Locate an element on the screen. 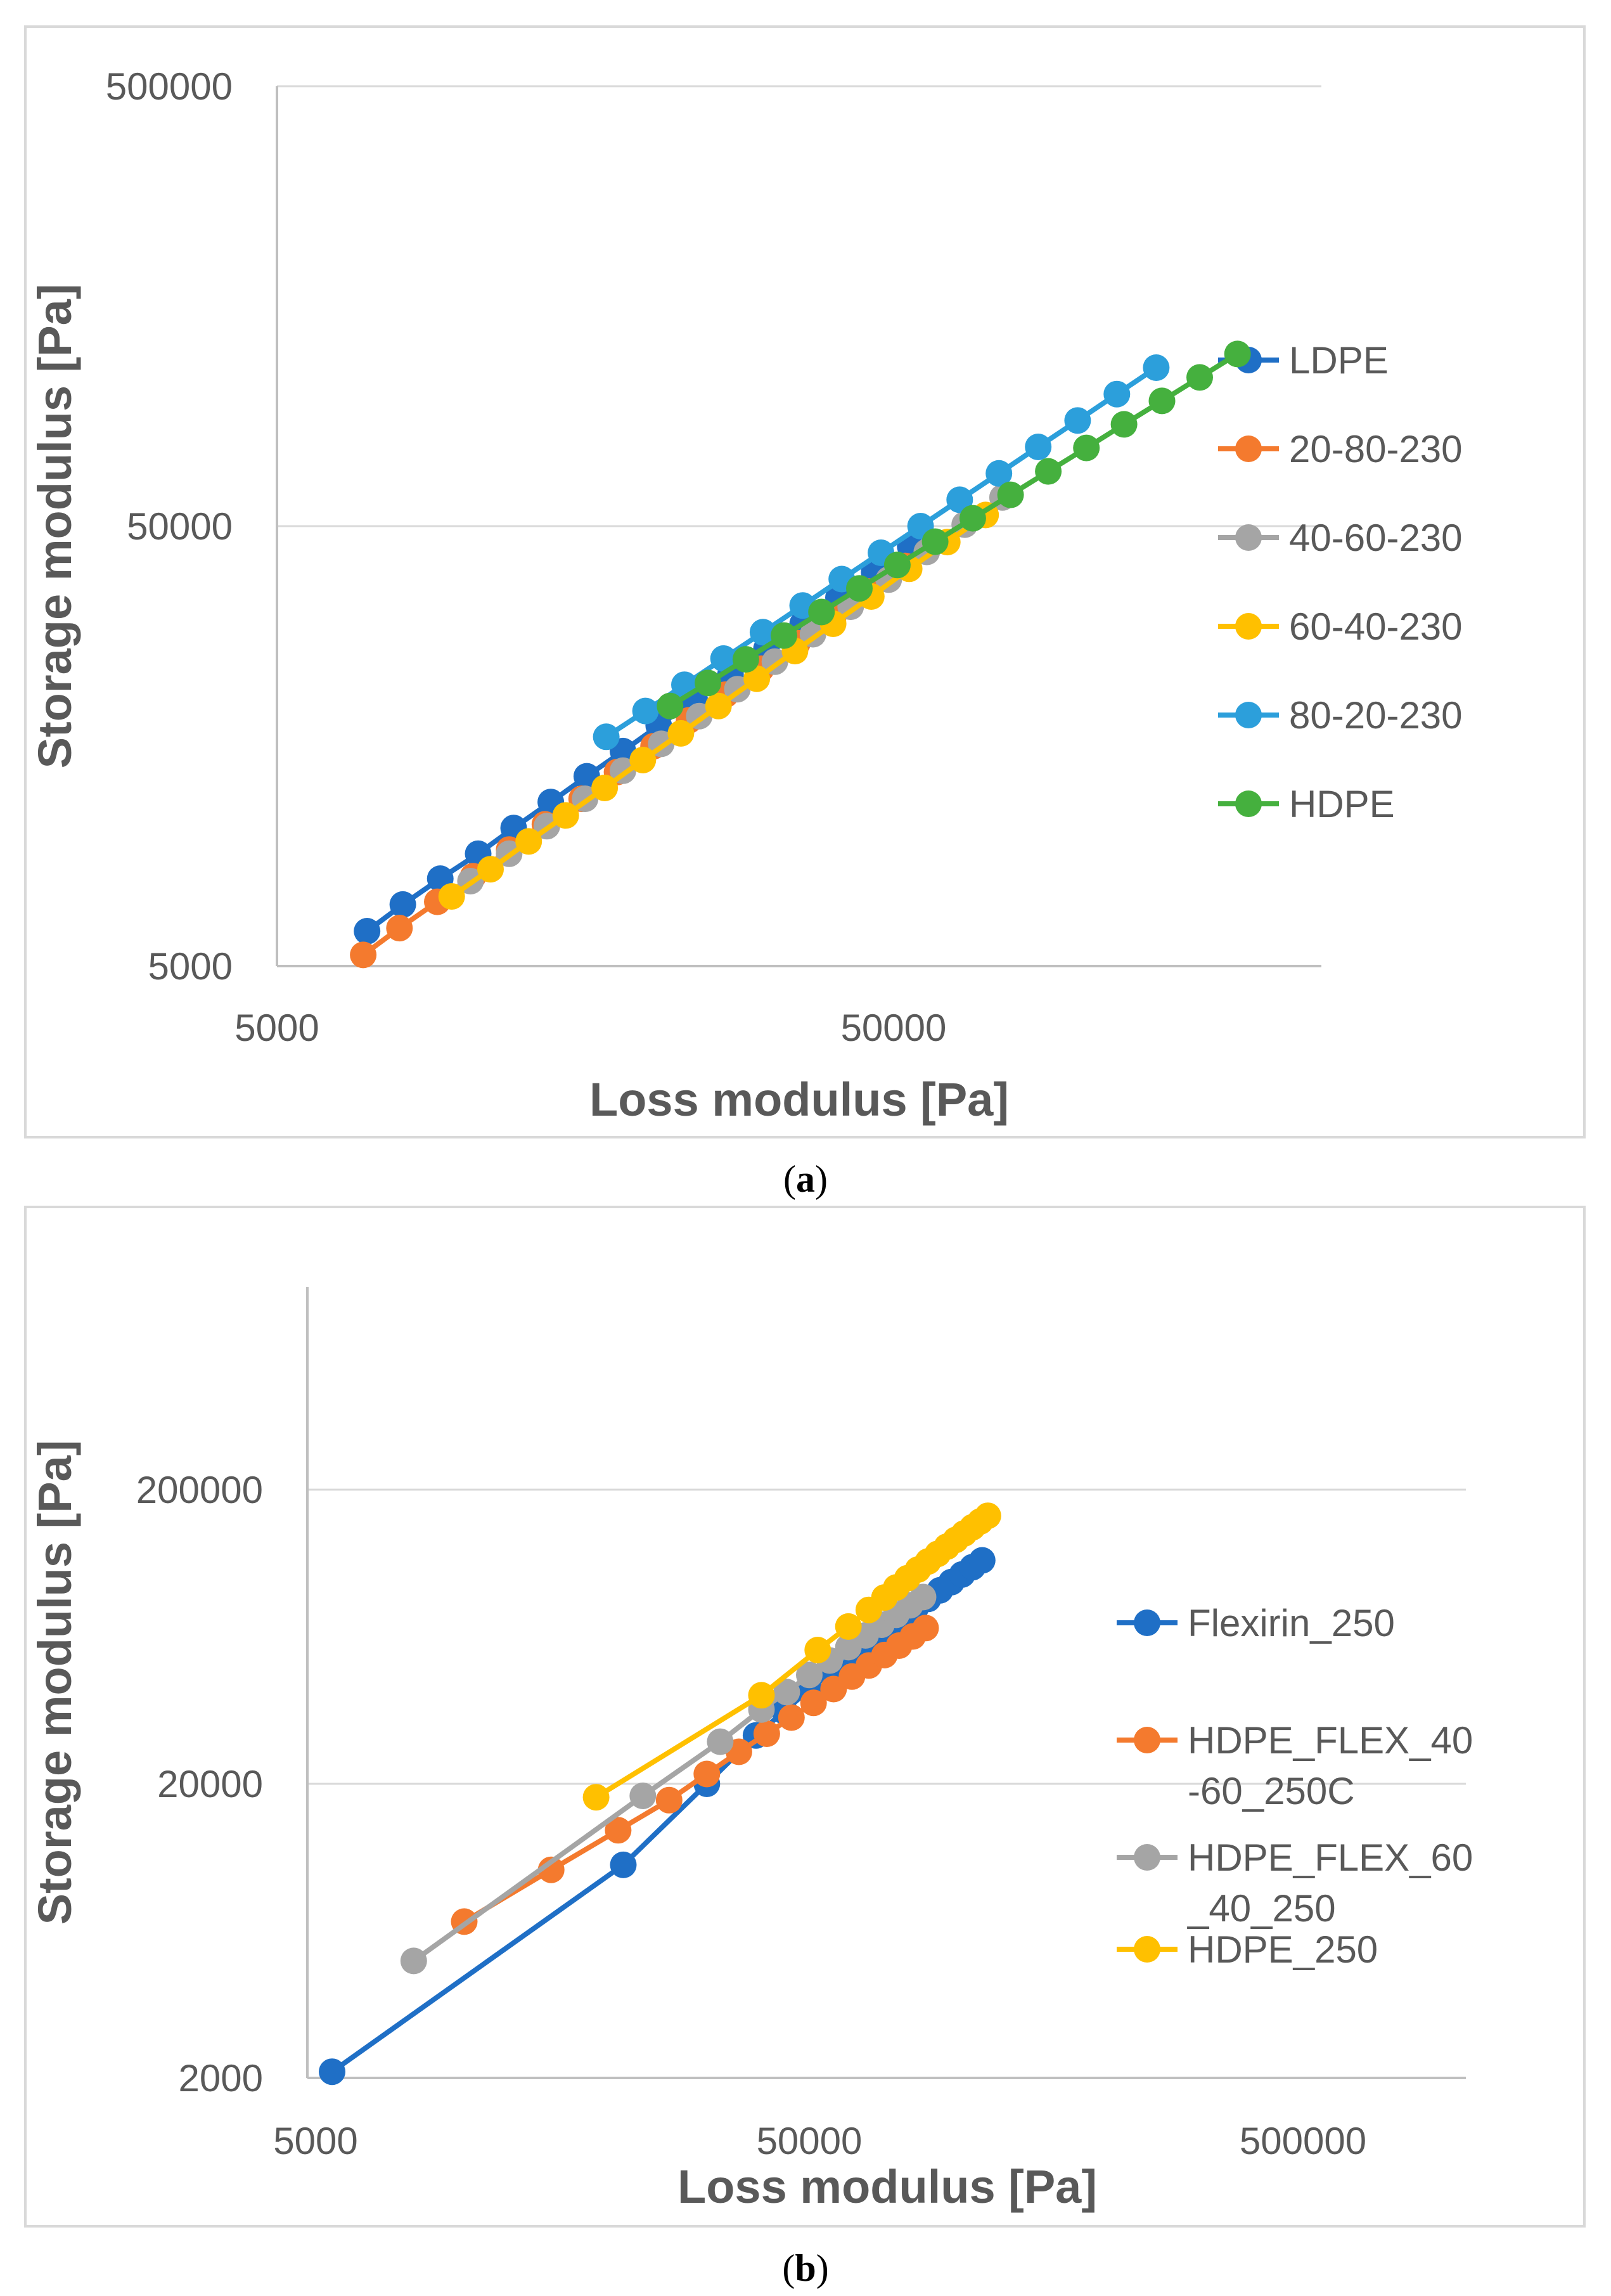  caption-b: (b) is located at coordinates (805, 2268).